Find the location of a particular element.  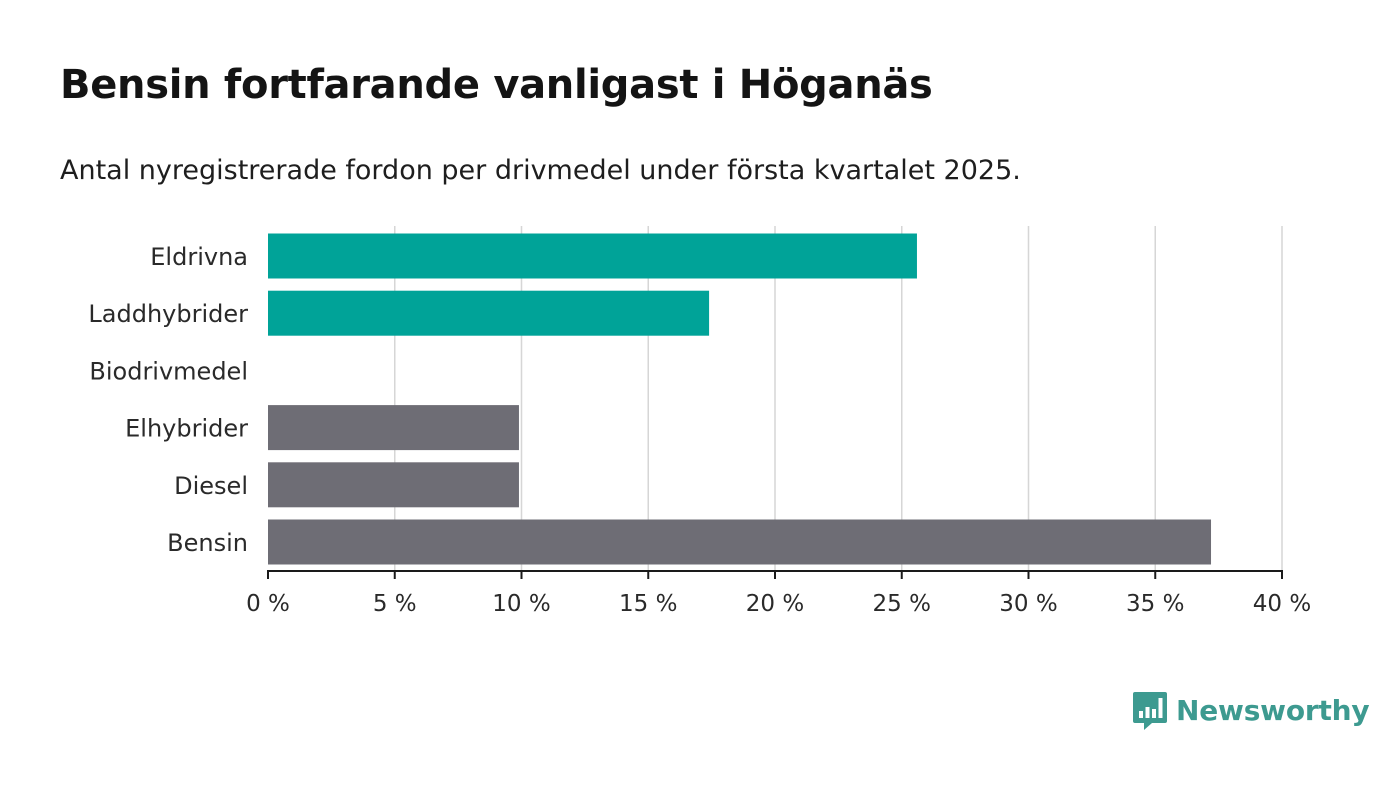

bar-chart-speech-bubble-icon is located at coordinates (1150, 711).